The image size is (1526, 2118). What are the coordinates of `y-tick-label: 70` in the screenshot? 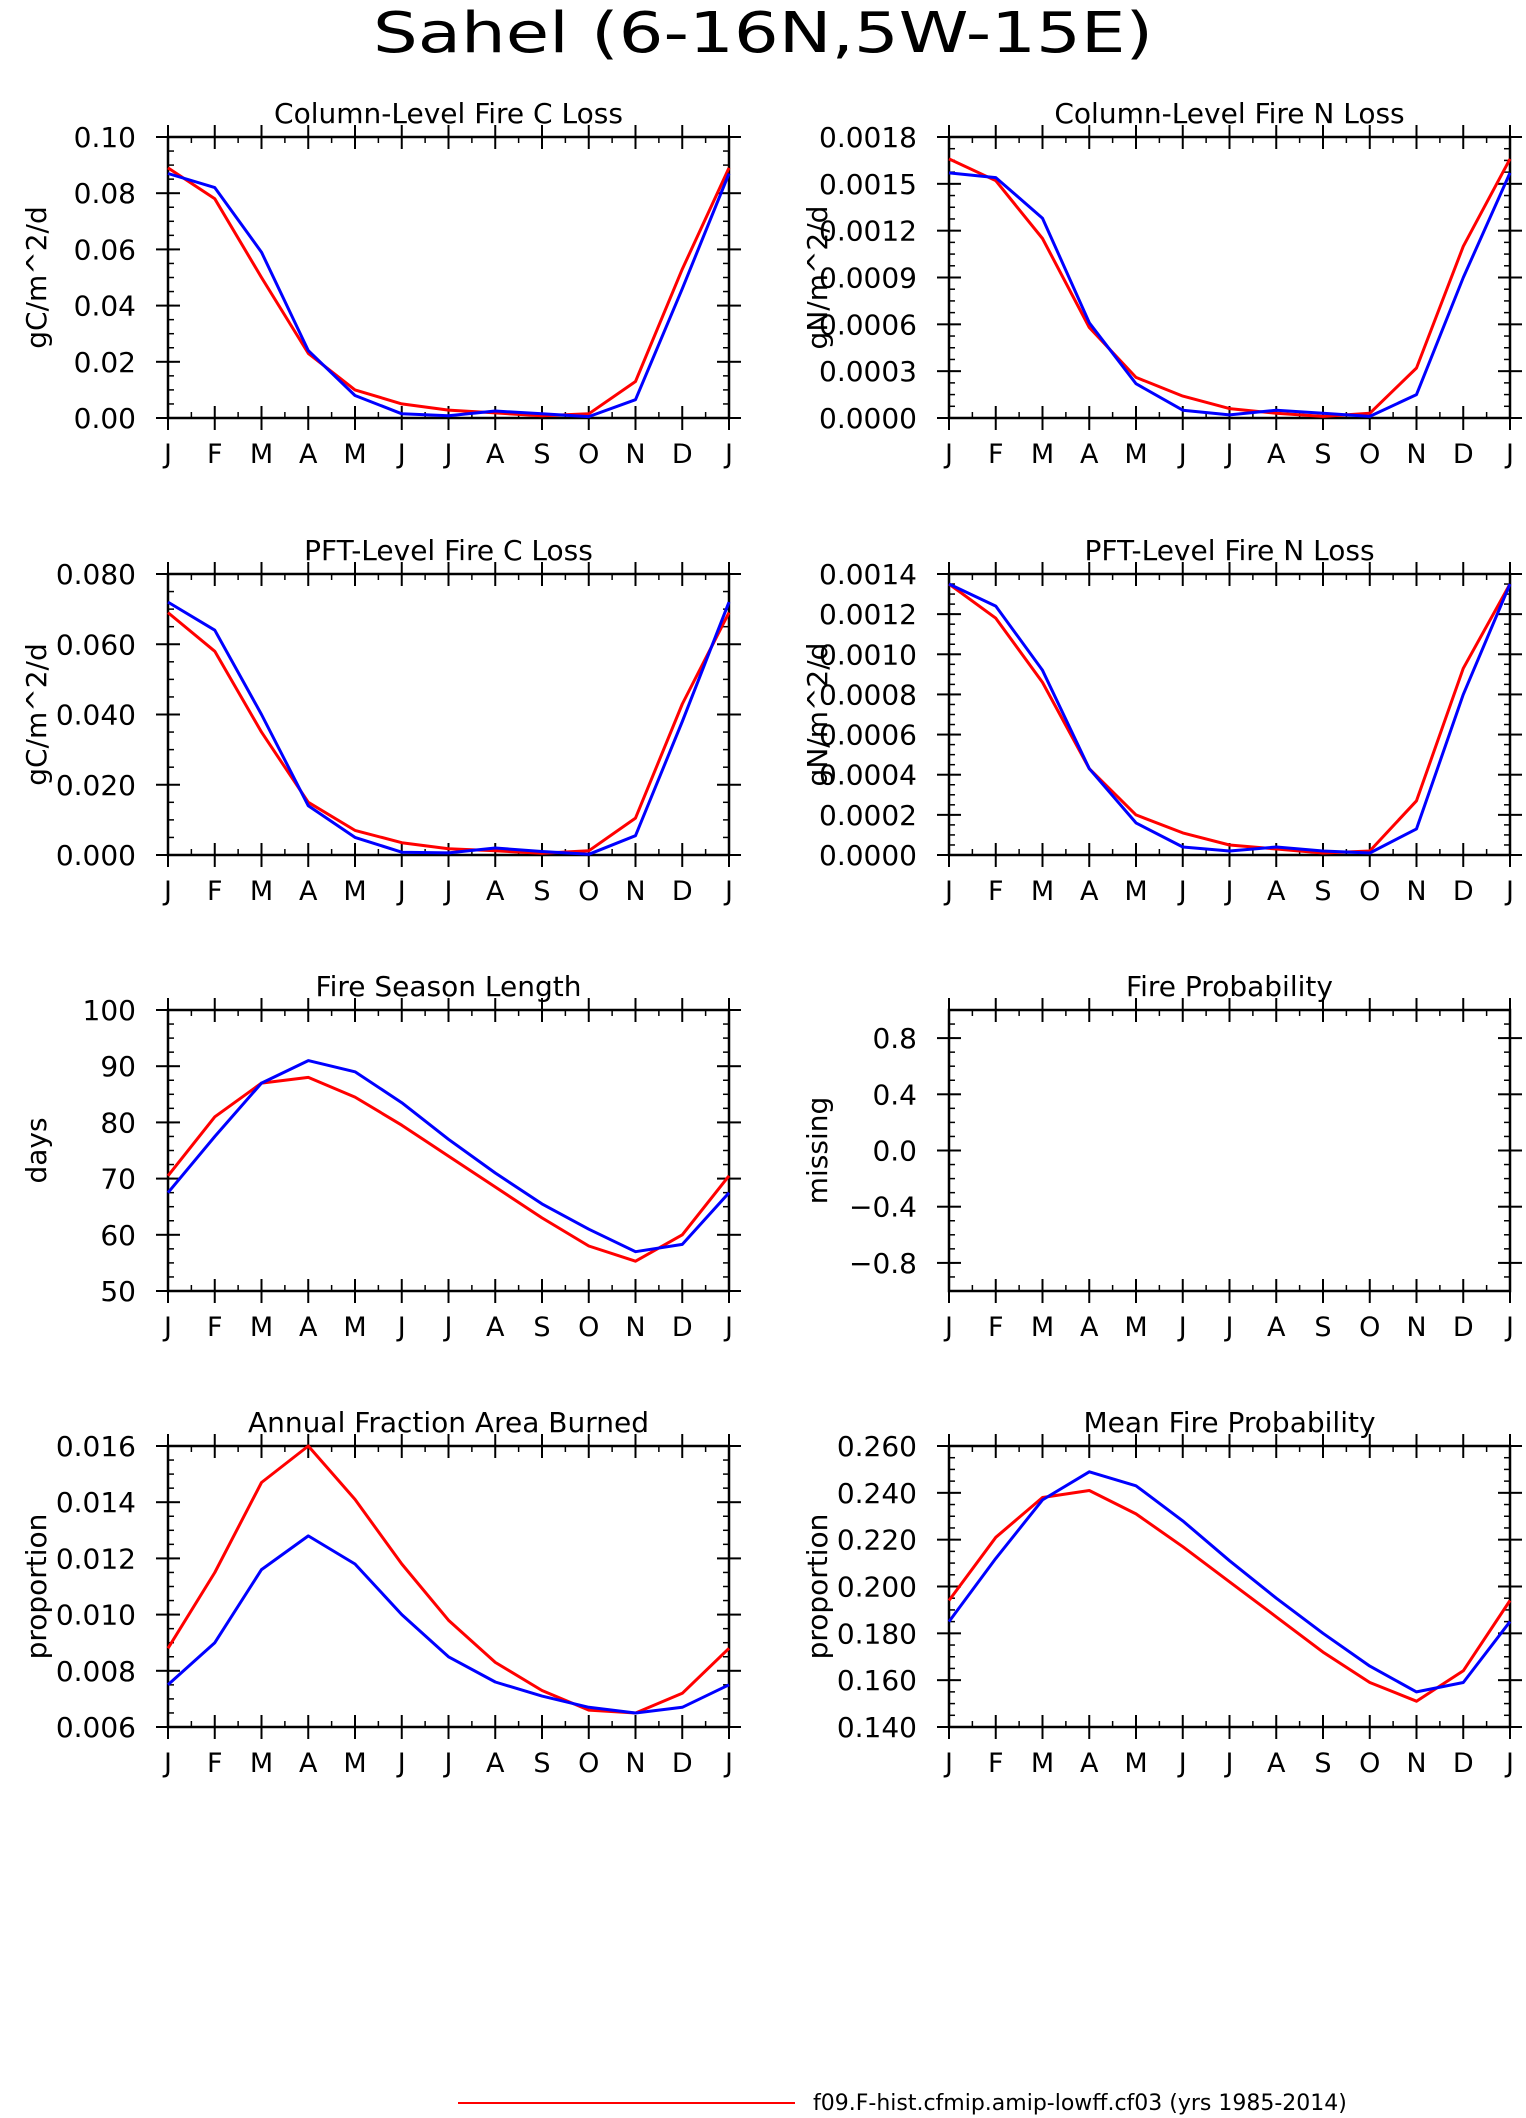 It's located at (118, 1179).